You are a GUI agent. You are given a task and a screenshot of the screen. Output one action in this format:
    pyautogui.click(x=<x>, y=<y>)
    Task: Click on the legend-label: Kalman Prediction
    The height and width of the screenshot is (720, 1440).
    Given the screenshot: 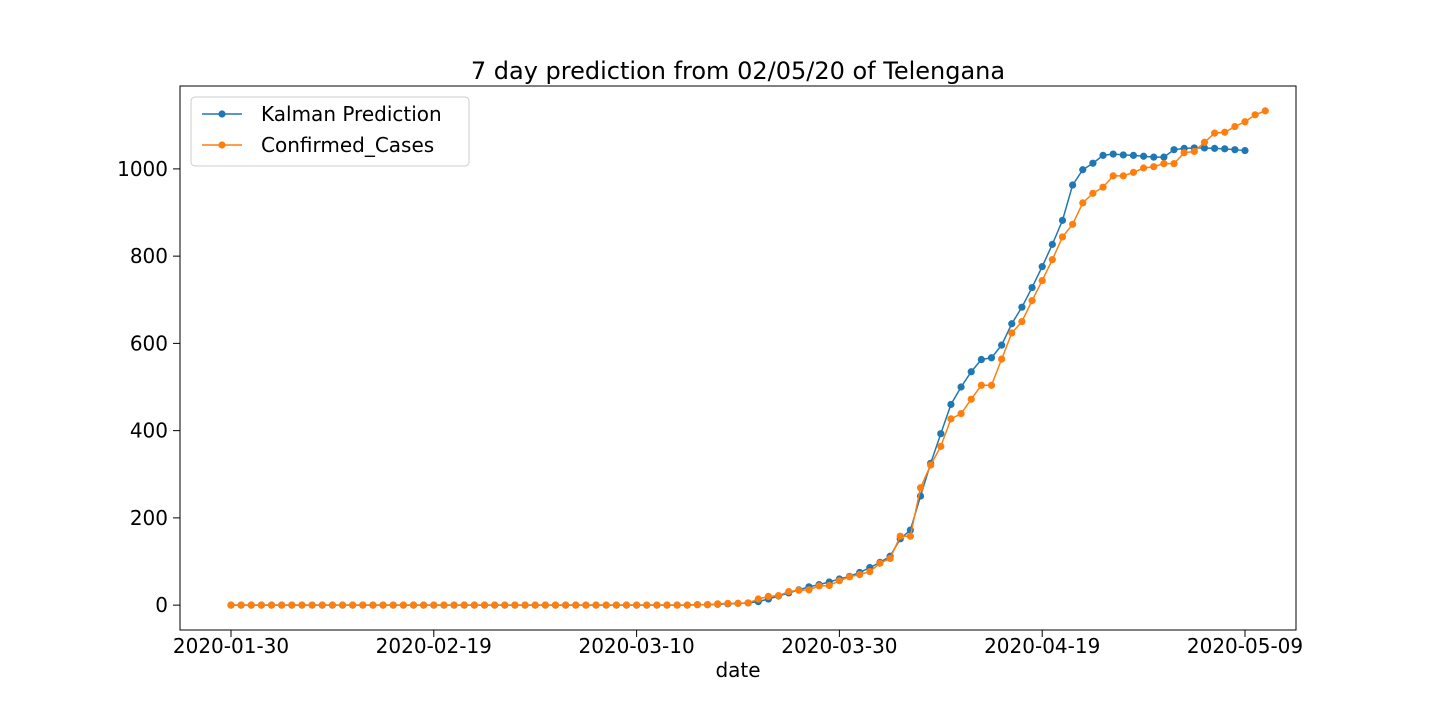 What is the action you would take?
    pyautogui.click(x=351, y=114)
    